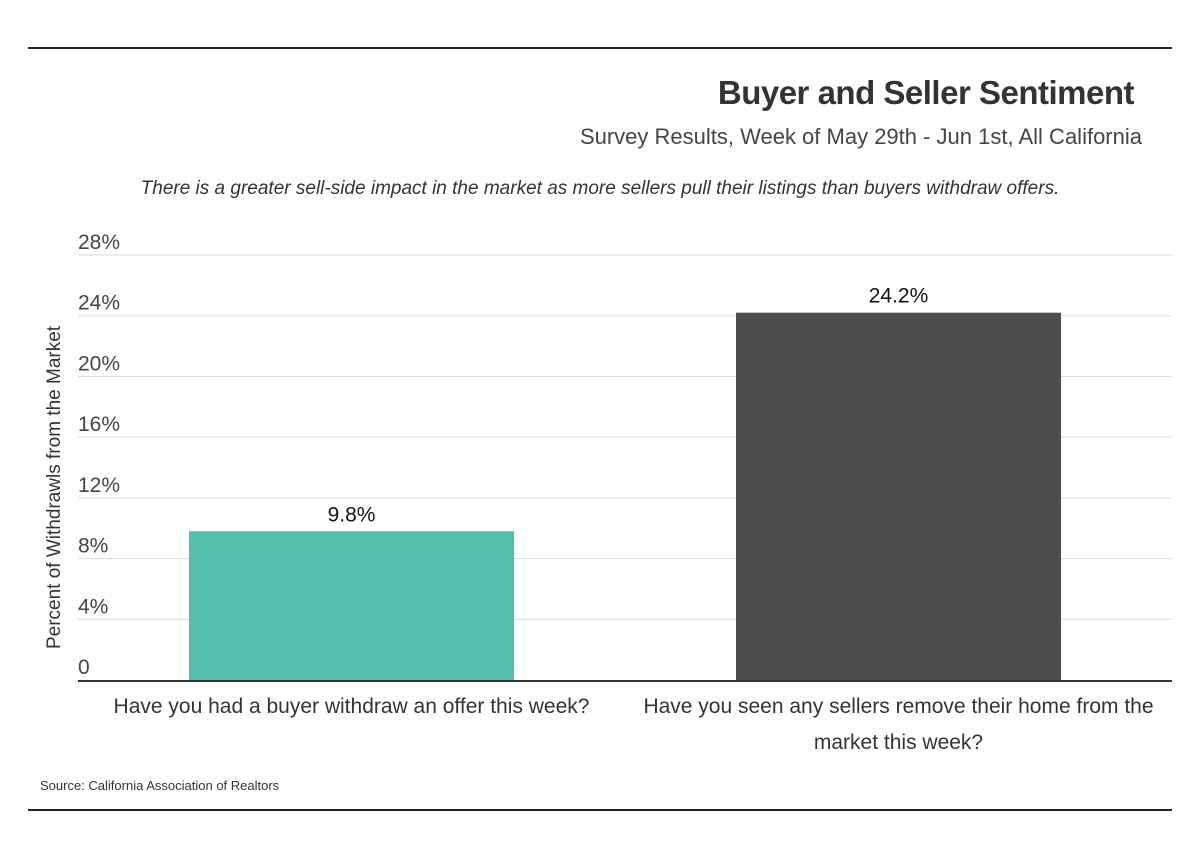 Image resolution: width=1200 pixels, height=863 pixels. I want to click on y-tick-label: 0, so click(84, 667).